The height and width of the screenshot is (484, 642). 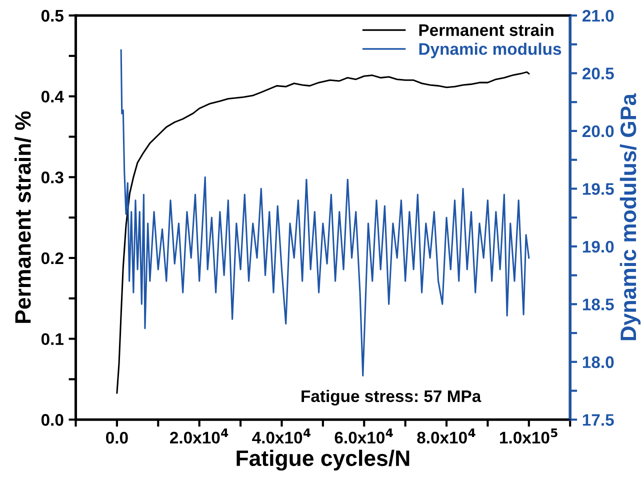 What do you see at coordinates (598, 304) in the screenshot?
I see `y2-tick-label: 18.5` at bounding box center [598, 304].